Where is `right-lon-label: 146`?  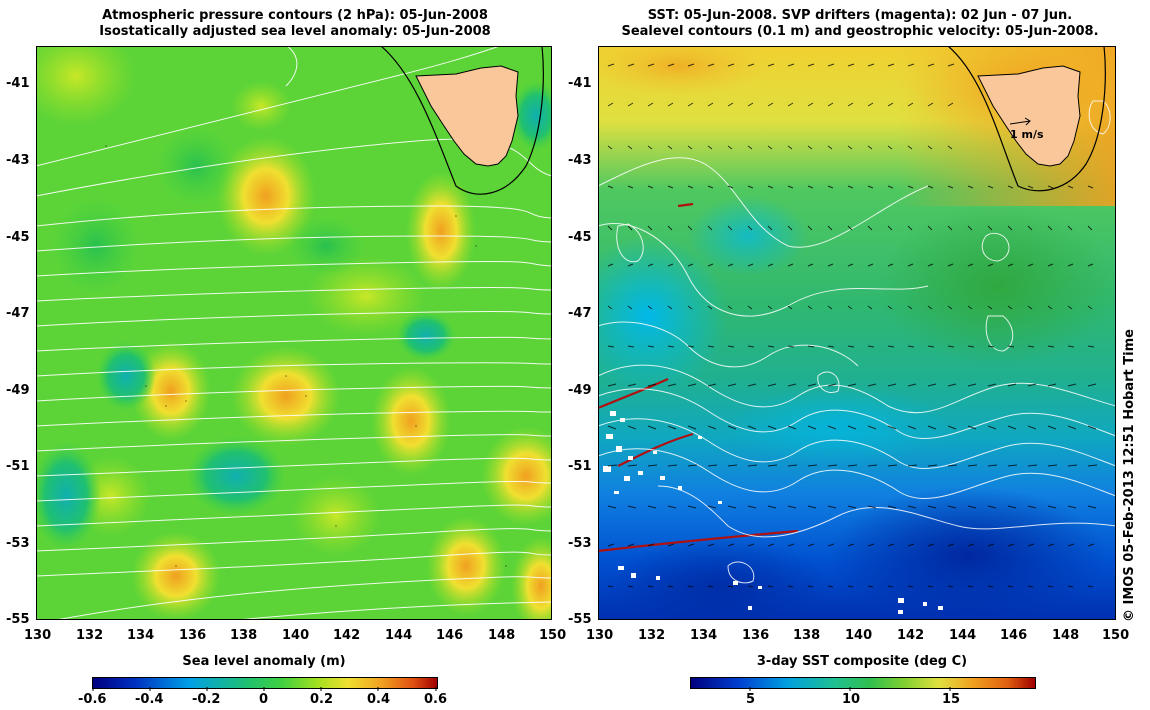 right-lon-label: 146 is located at coordinates (1014, 635).